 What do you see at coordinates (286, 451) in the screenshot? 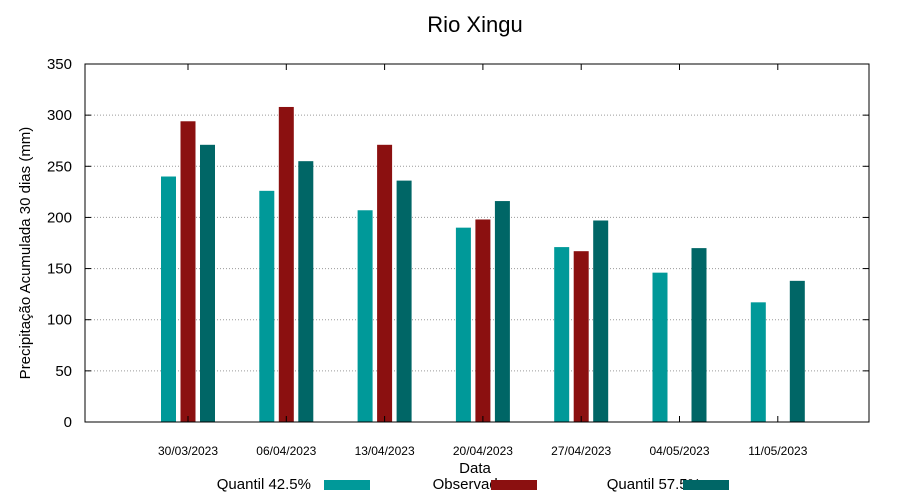
I see `x-tick-label: 06/04/2023` at bounding box center [286, 451].